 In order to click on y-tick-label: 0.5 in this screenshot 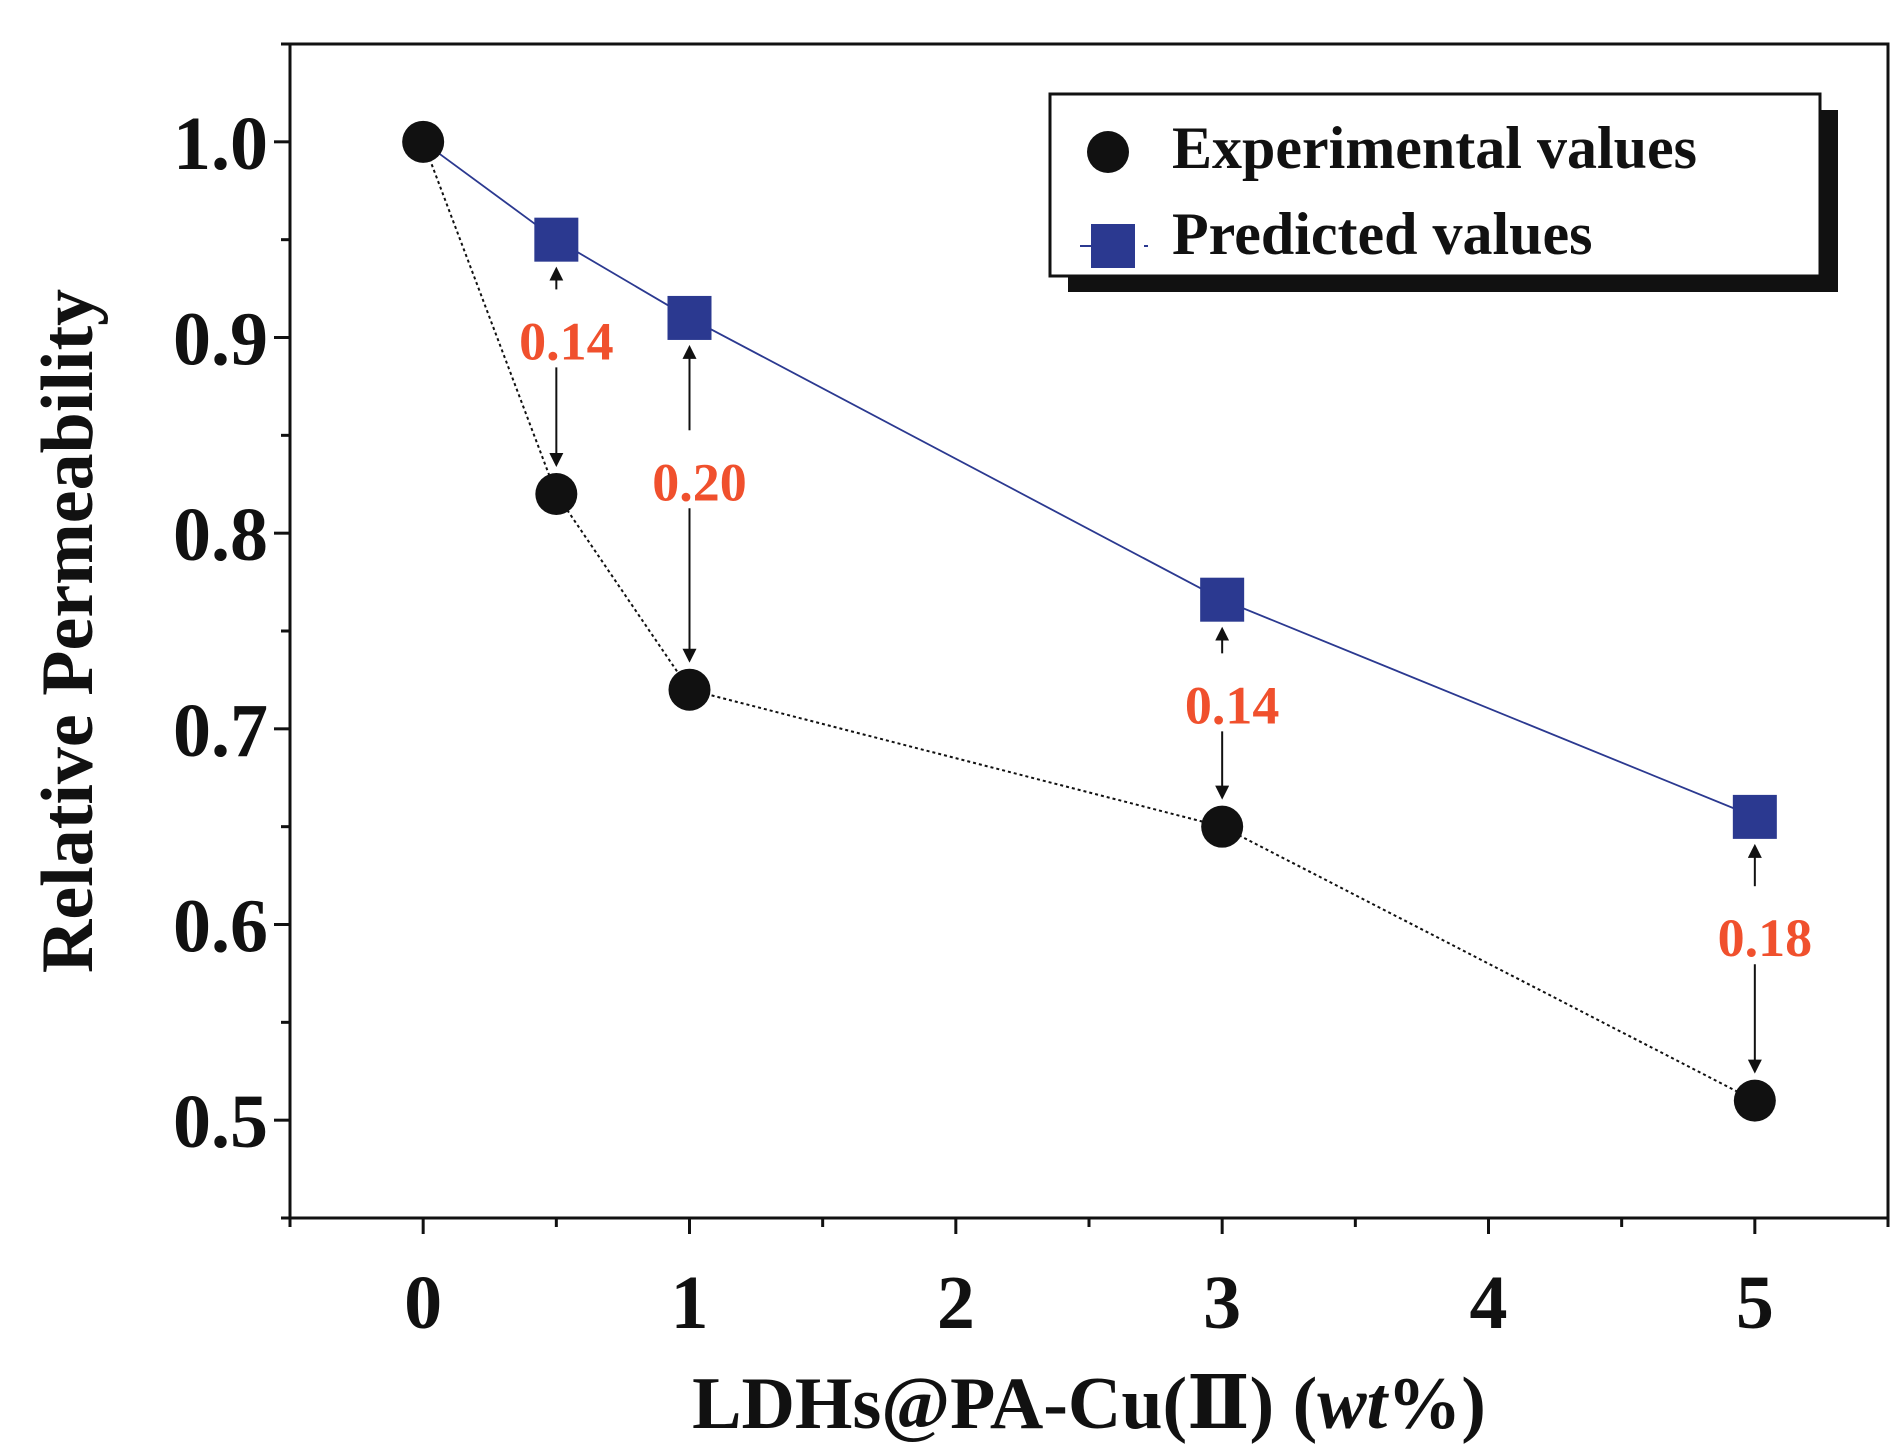, I will do `click(220, 1122)`.